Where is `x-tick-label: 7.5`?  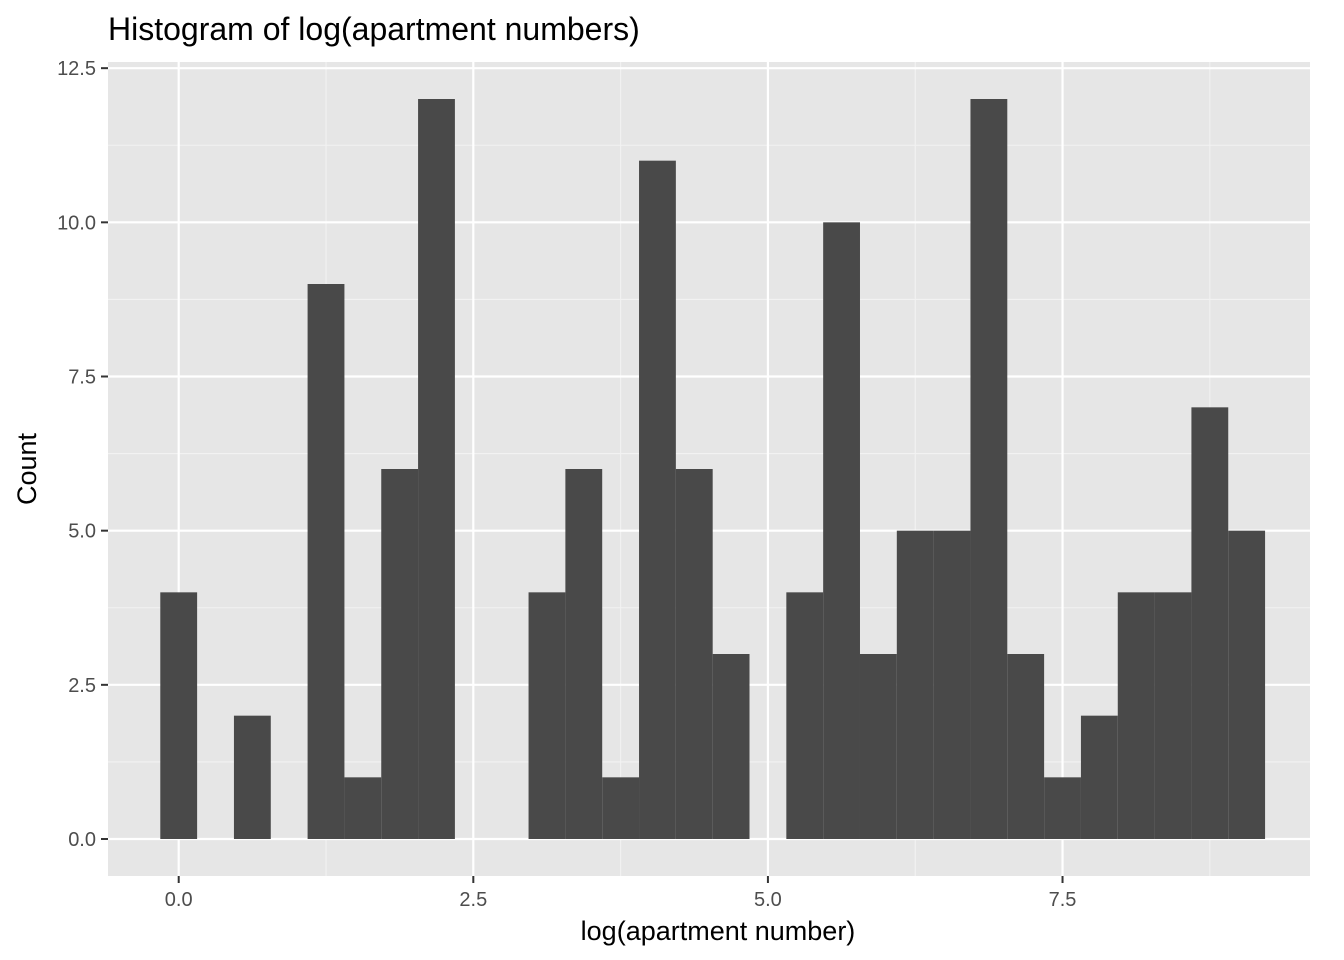 x-tick-label: 7.5 is located at coordinates (1063, 900).